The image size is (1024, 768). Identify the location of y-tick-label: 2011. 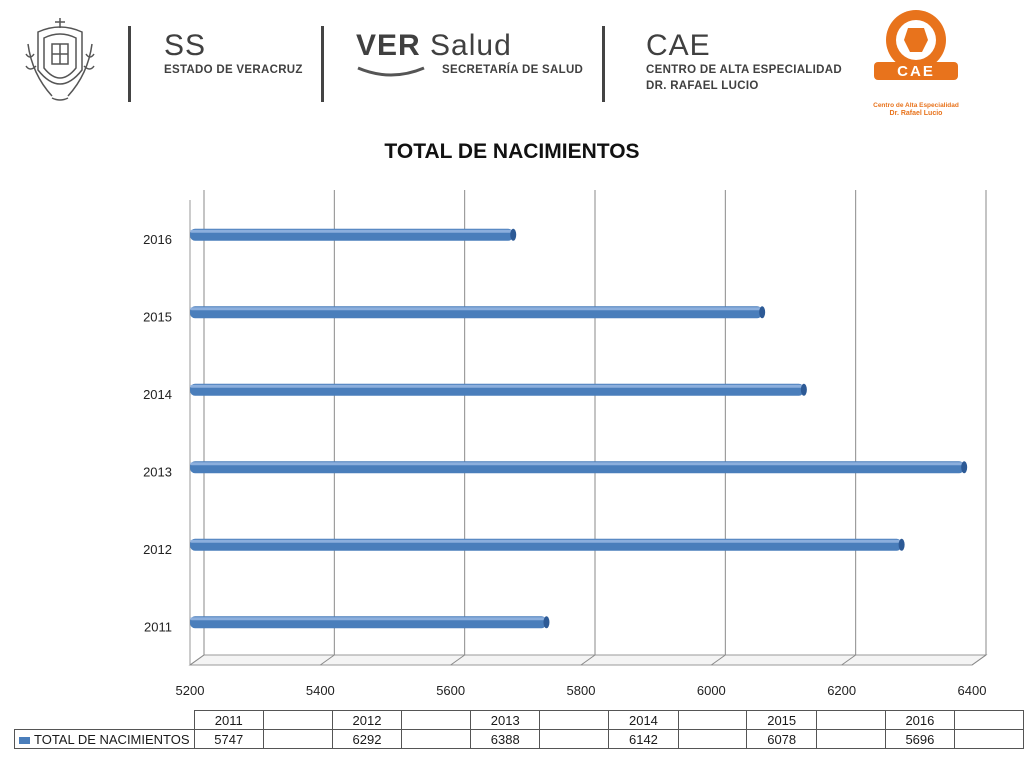
(158, 626).